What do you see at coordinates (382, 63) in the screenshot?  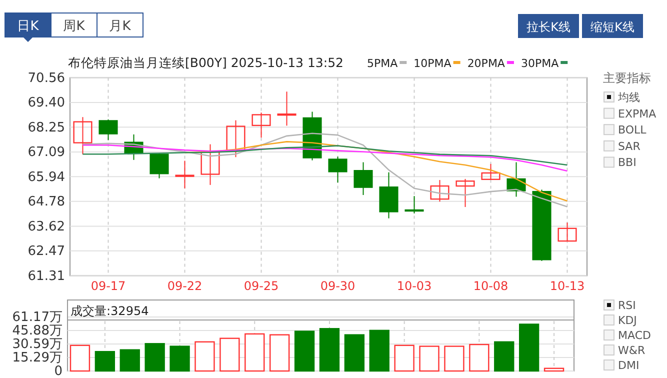 I see `legend-label: 5PMA` at bounding box center [382, 63].